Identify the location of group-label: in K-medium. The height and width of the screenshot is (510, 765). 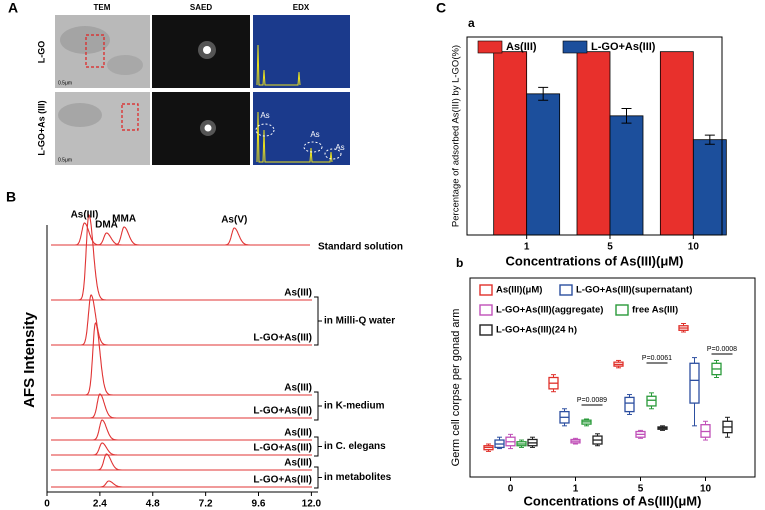
(354, 406).